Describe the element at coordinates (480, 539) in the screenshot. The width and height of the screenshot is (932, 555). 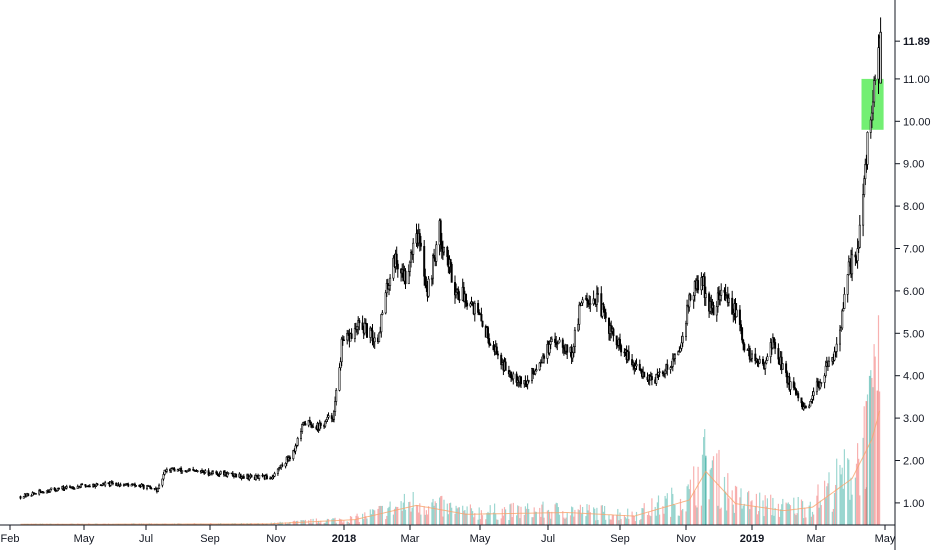
I see `time-tick-label: May` at that location.